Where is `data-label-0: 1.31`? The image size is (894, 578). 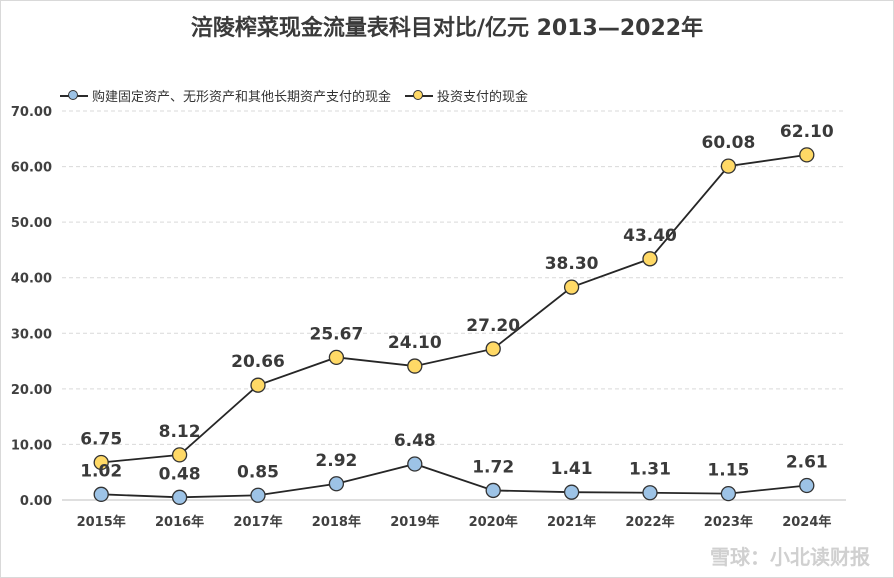
data-label-0: 1.31 is located at coordinates (650, 470).